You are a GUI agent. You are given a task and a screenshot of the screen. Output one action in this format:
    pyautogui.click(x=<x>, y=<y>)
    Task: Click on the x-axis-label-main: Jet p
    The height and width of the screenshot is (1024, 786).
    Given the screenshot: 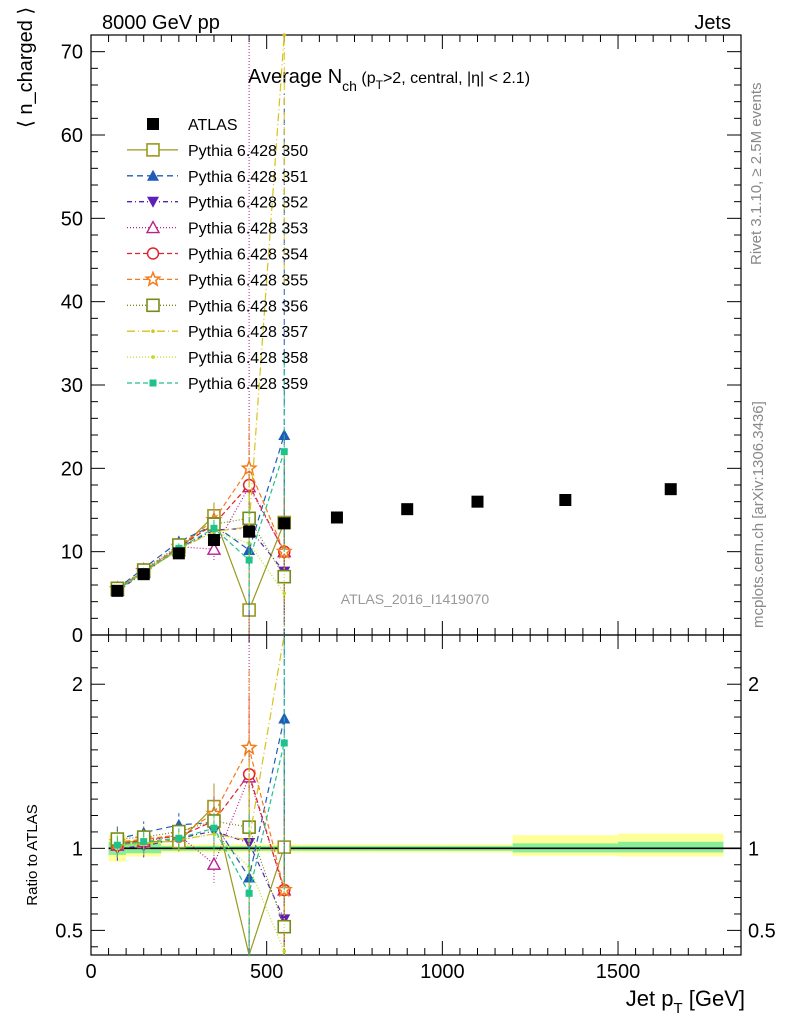 What is the action you would take?
    pyautogui.click(x=650, y=998)
    